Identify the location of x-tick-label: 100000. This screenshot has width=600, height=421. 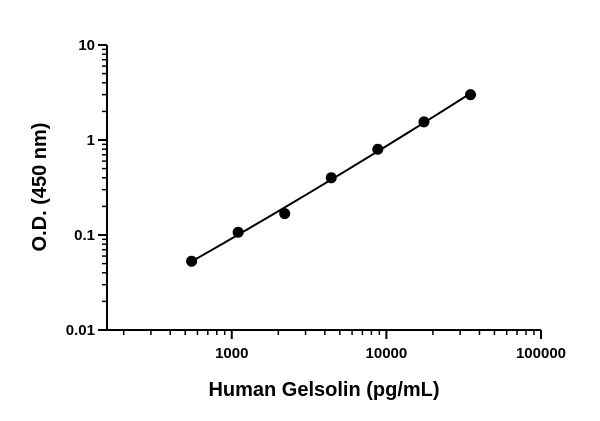
(541, 353).